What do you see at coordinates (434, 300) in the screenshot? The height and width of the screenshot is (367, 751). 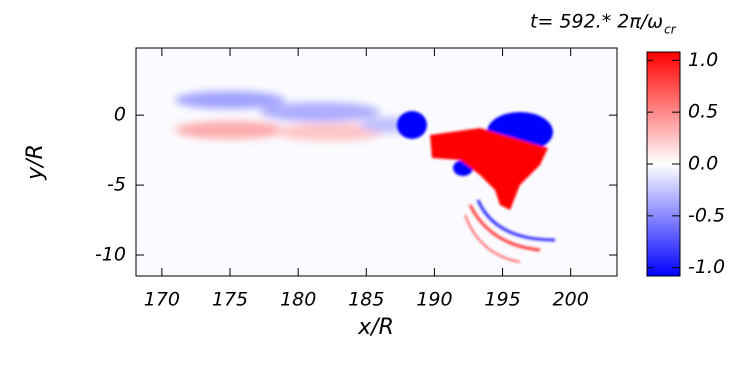 I see `x-tick-label: 190` at bounding box center [434, 300].